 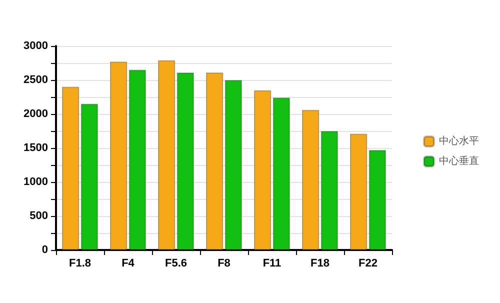 I want to click on x-tick-label: F18, so click(x=320, y=264).